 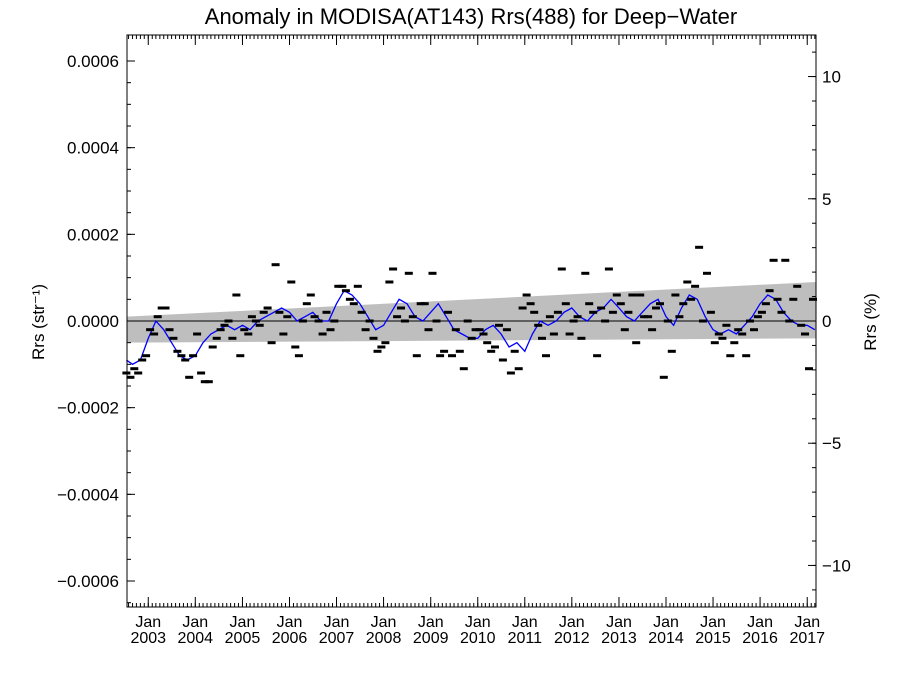 I want to click on left-tick-label: 0.0000, so click(x=93, y=321).